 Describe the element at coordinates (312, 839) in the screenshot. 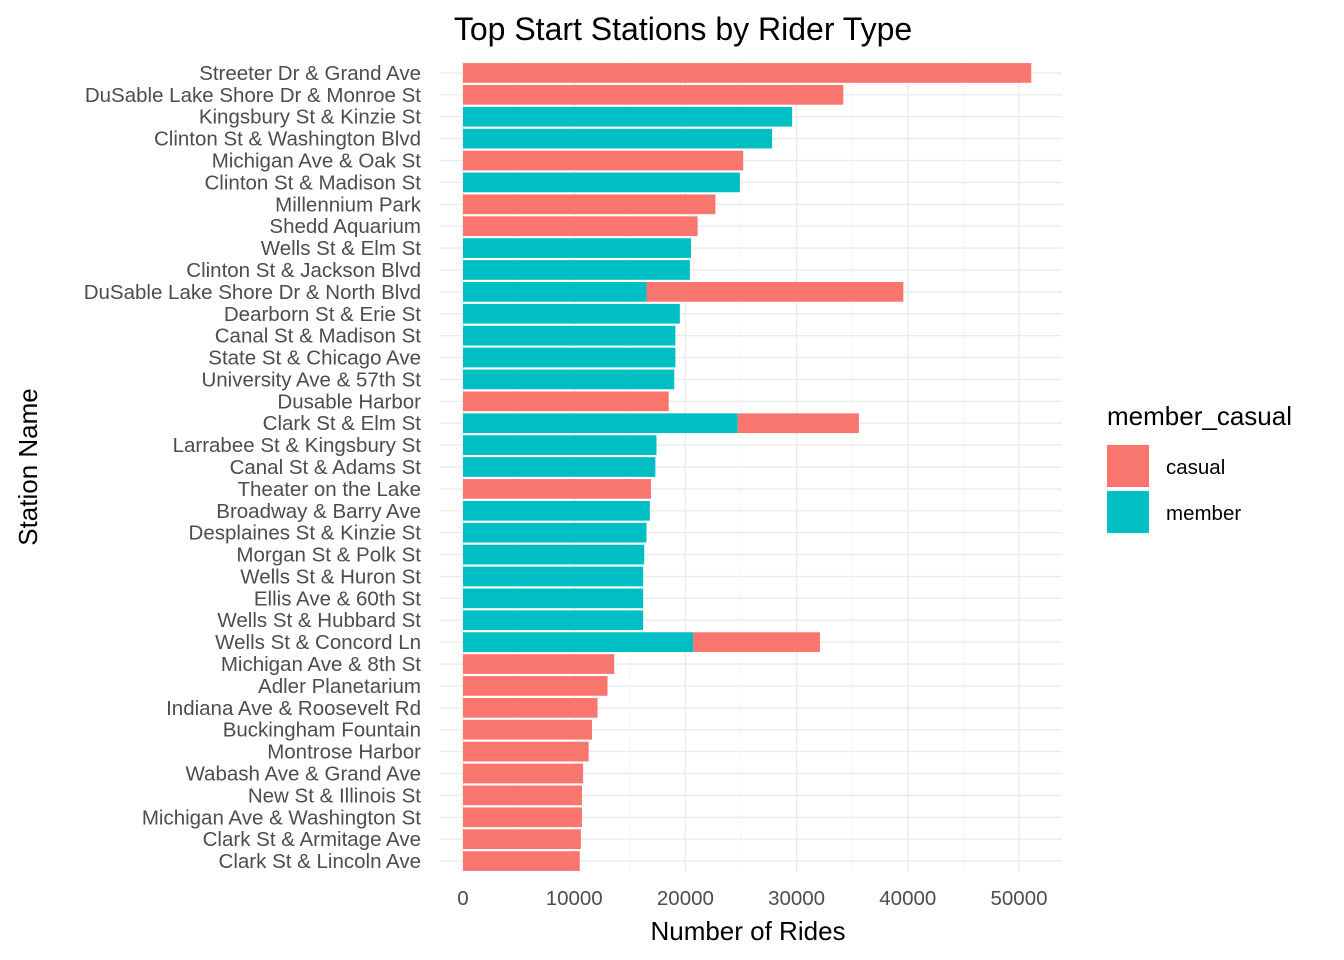

I see `y-tick-label: Clark St & Armitage Ave` at that location.